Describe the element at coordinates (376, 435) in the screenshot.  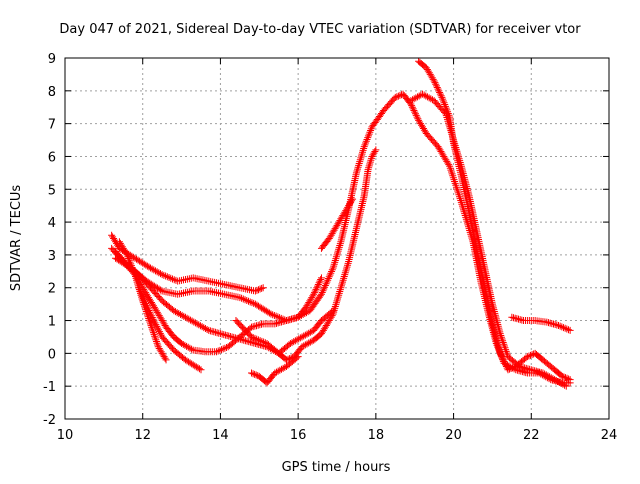
I see `x-tick-label: 18` at that location.